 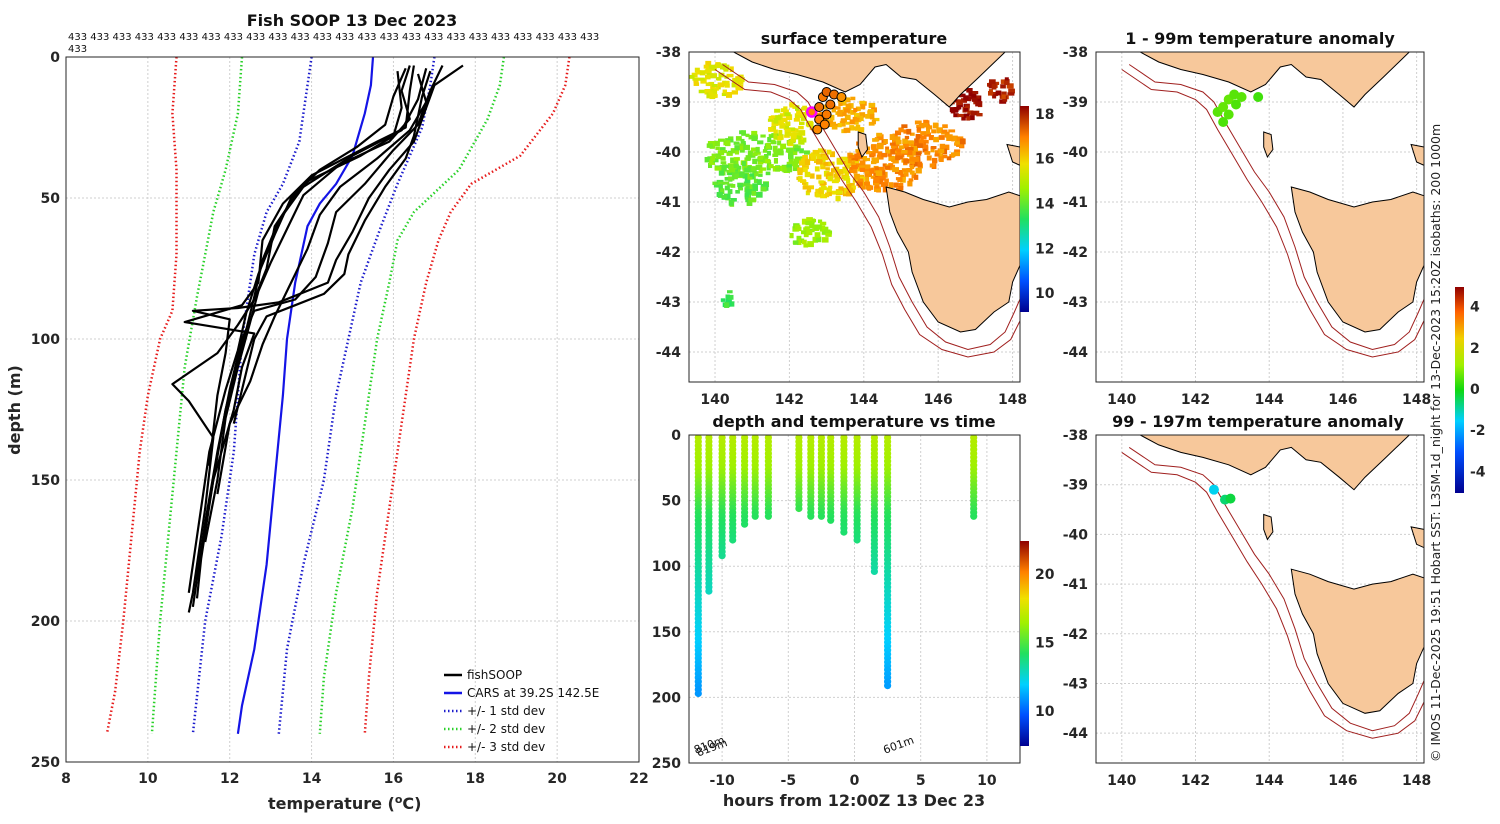 What do you see at coordinates (51, 199) in the screenshot?
I see `profile-ytick: 50` at bounding box center [51, 199].